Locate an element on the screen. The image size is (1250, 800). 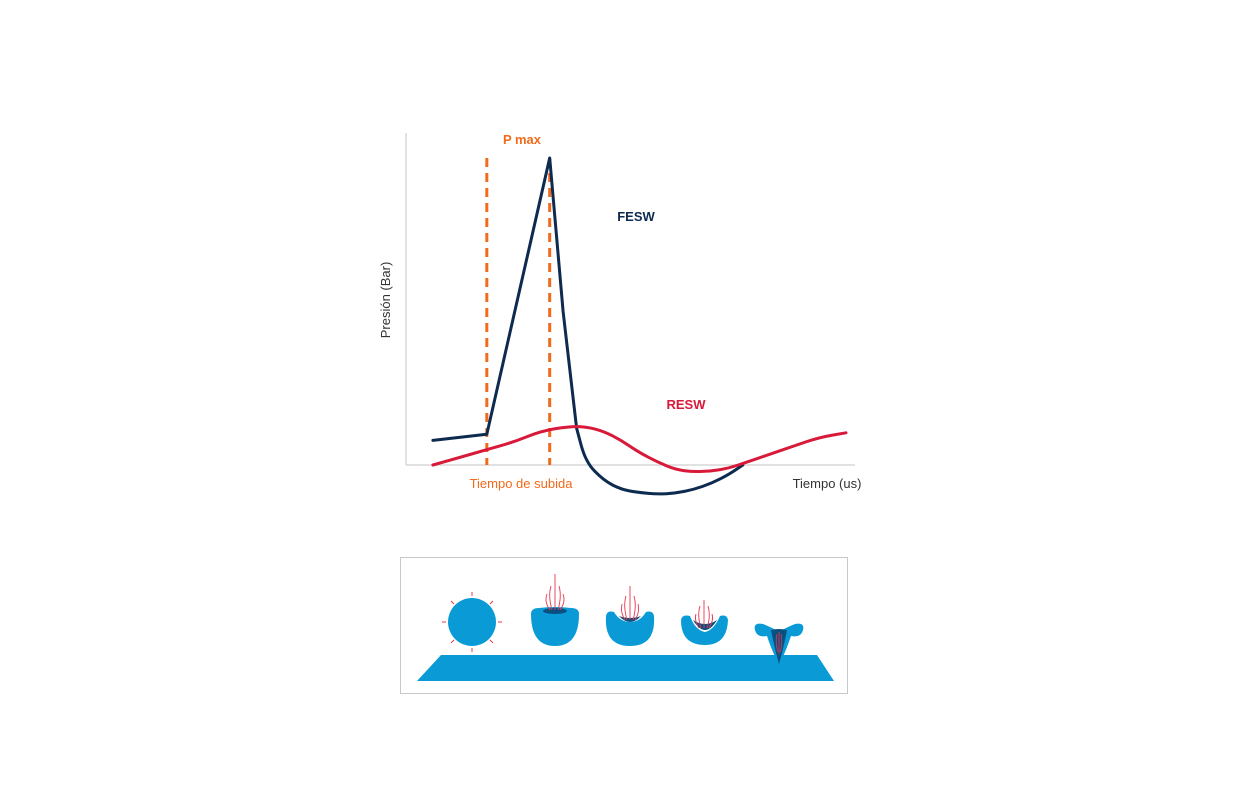
bubble-collapse-illustration is located at coordinates (625, 627).